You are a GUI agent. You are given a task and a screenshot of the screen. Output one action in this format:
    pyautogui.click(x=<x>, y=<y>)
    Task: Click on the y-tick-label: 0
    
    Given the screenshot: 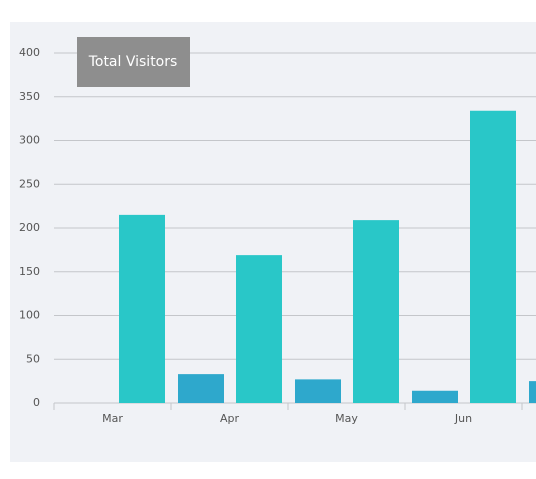 What is the action you would take?
    pyautogui.click(x=36, y=402)
    